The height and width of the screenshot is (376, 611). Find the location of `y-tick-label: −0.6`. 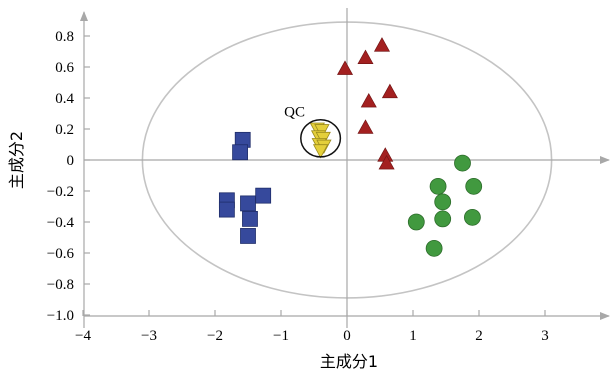

y-tick-label: −0.6 is located at coordinates (61, 254).